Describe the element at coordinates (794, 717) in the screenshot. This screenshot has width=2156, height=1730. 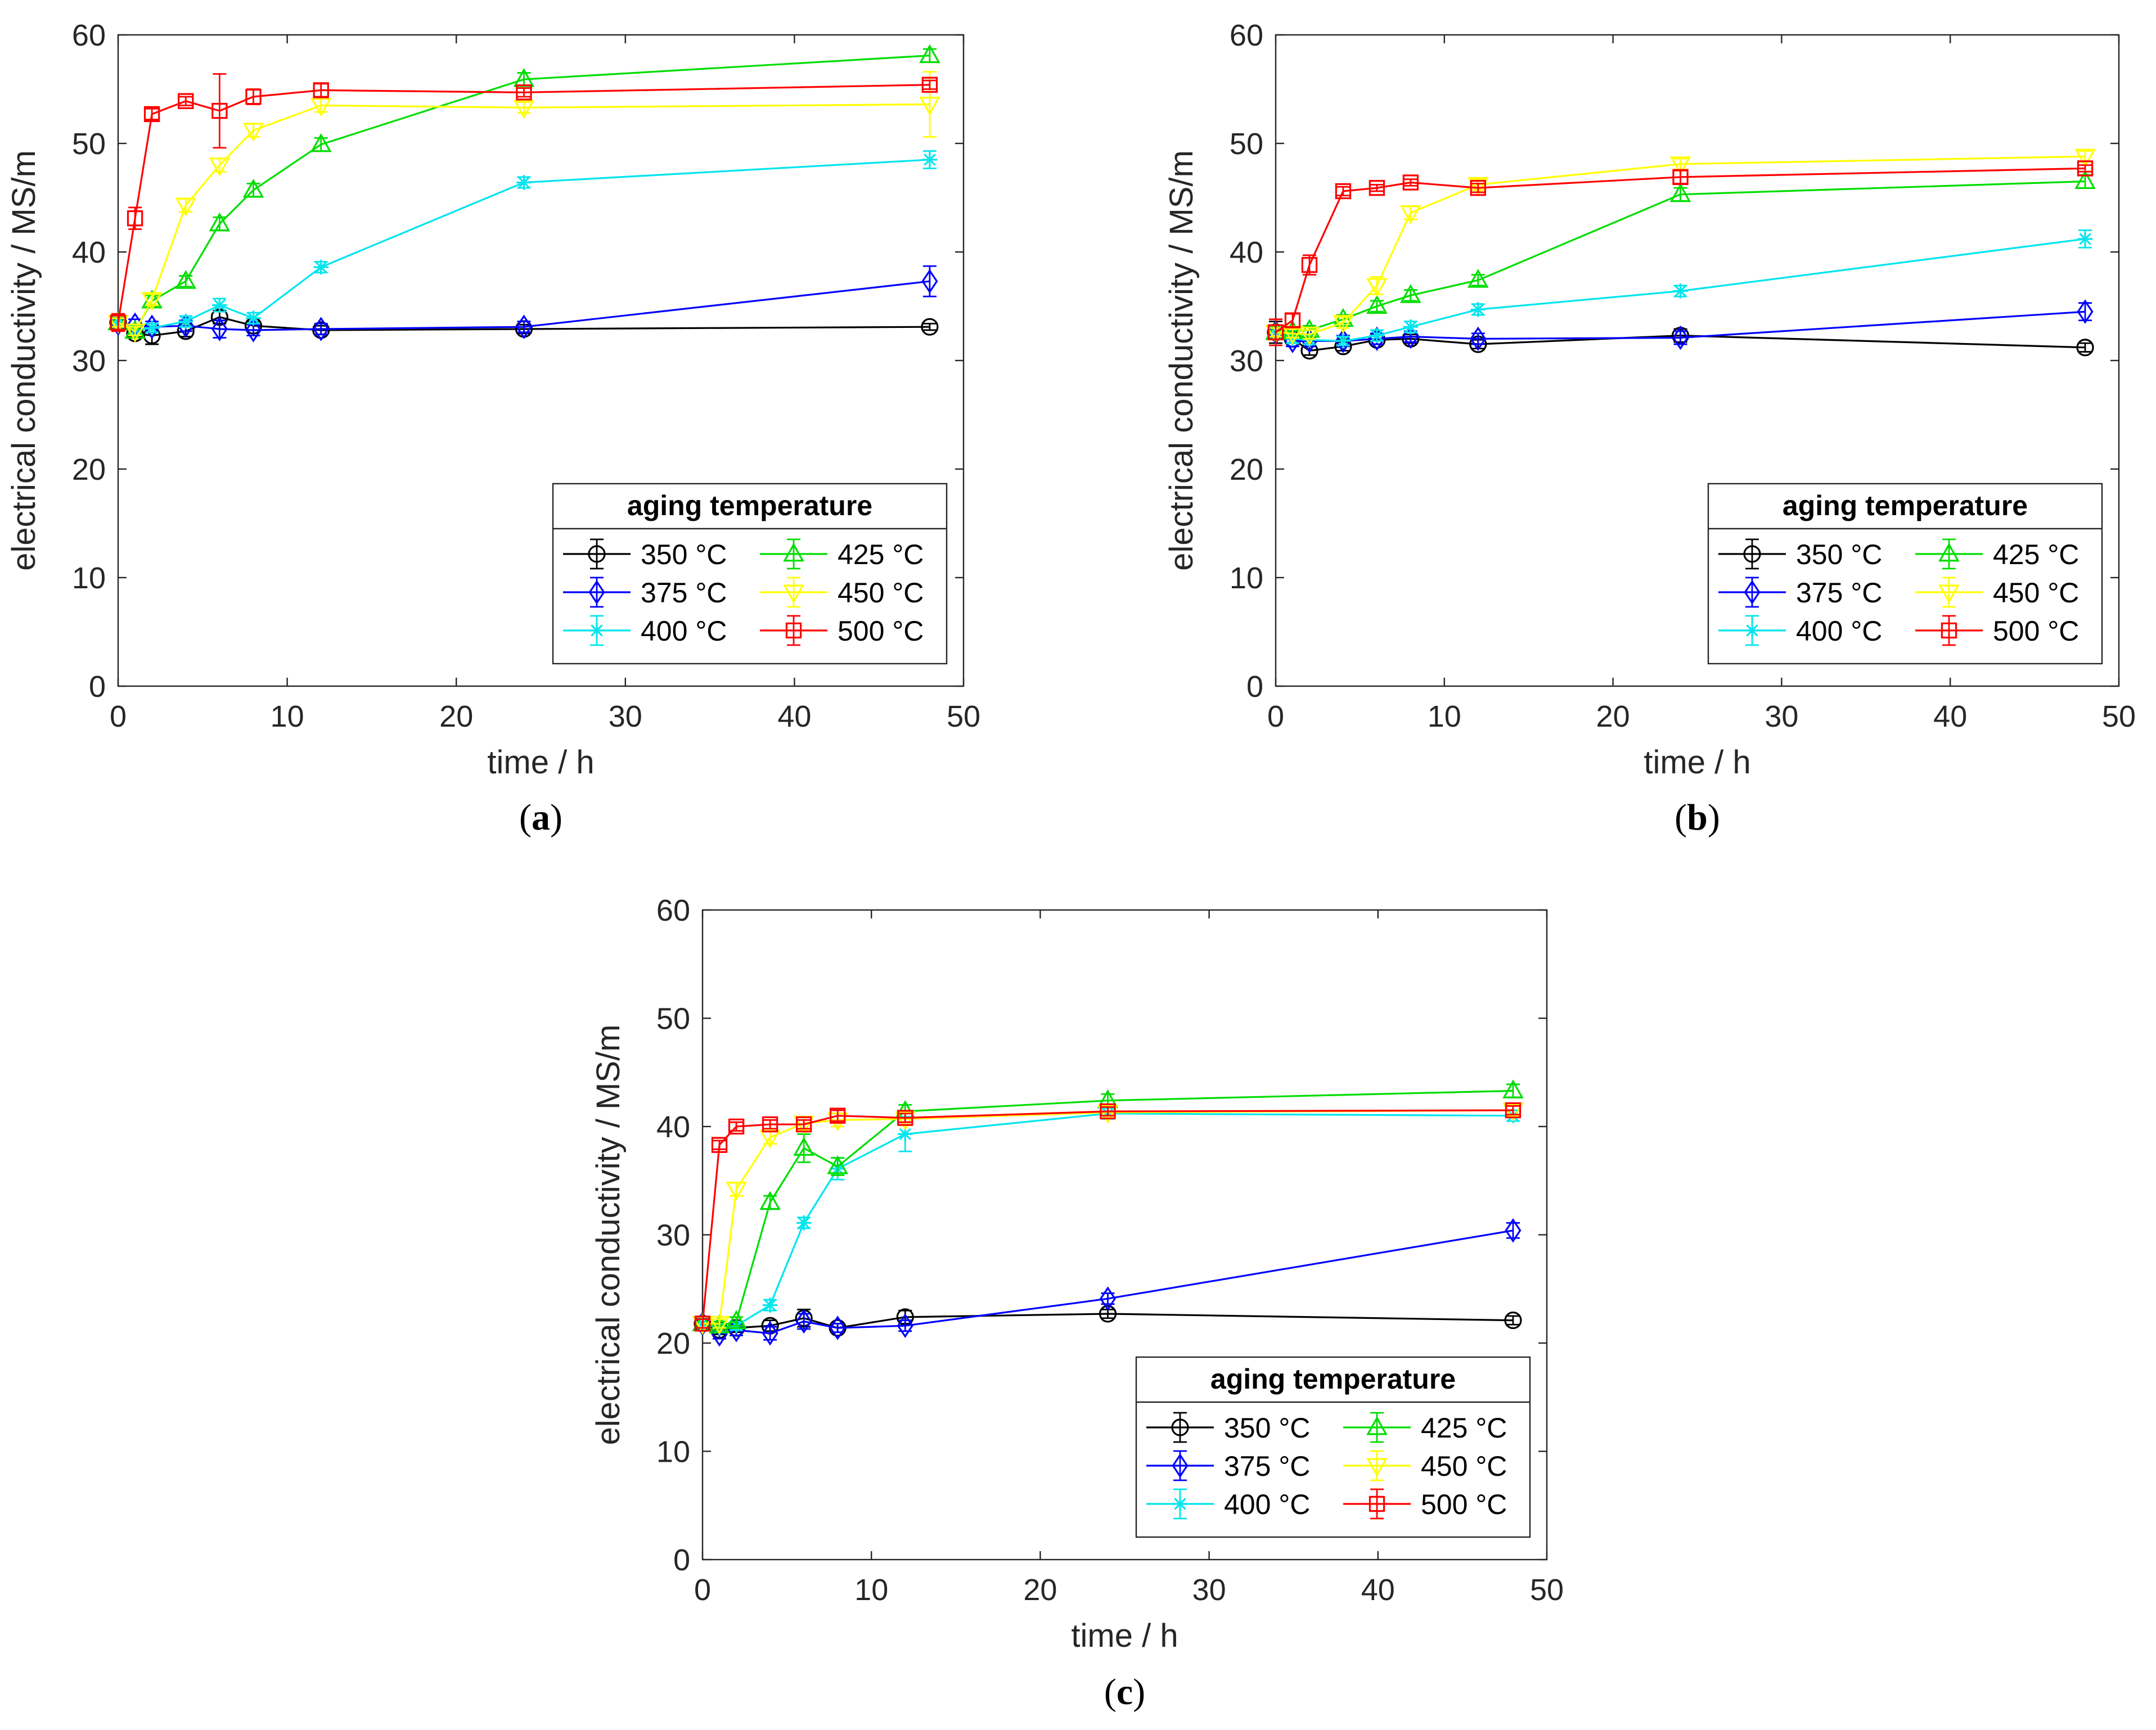
I see `x-tick-label: 40` at that location.